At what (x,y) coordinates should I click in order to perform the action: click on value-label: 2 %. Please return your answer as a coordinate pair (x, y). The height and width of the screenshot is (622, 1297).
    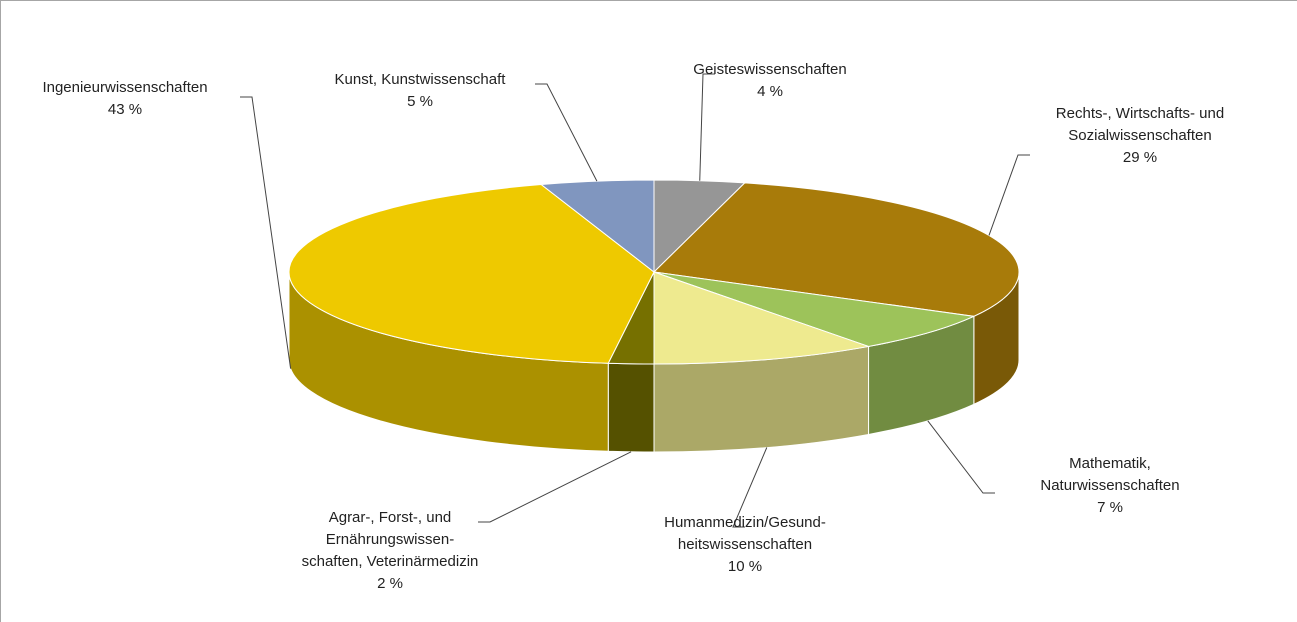
    Looking at the image, I should click on (390, 583).